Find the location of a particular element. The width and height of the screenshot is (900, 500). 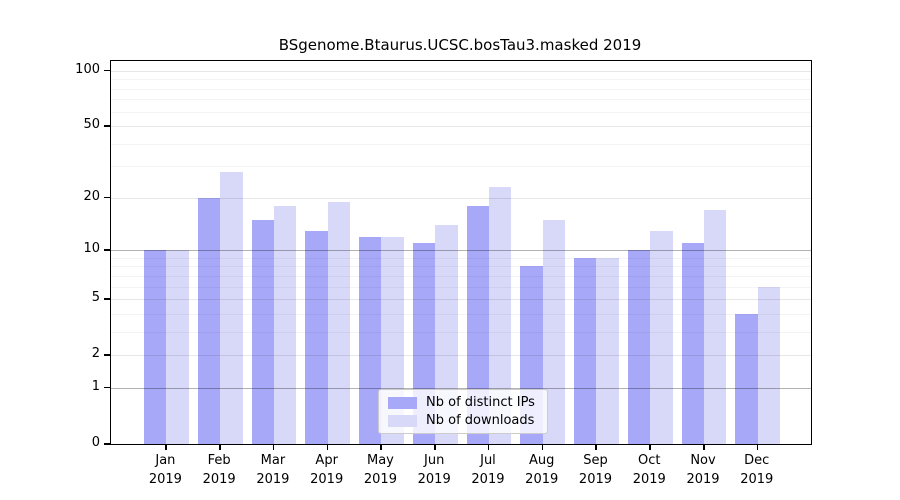

y-tick-label-100: 100 is located at coordinates (87, 69).